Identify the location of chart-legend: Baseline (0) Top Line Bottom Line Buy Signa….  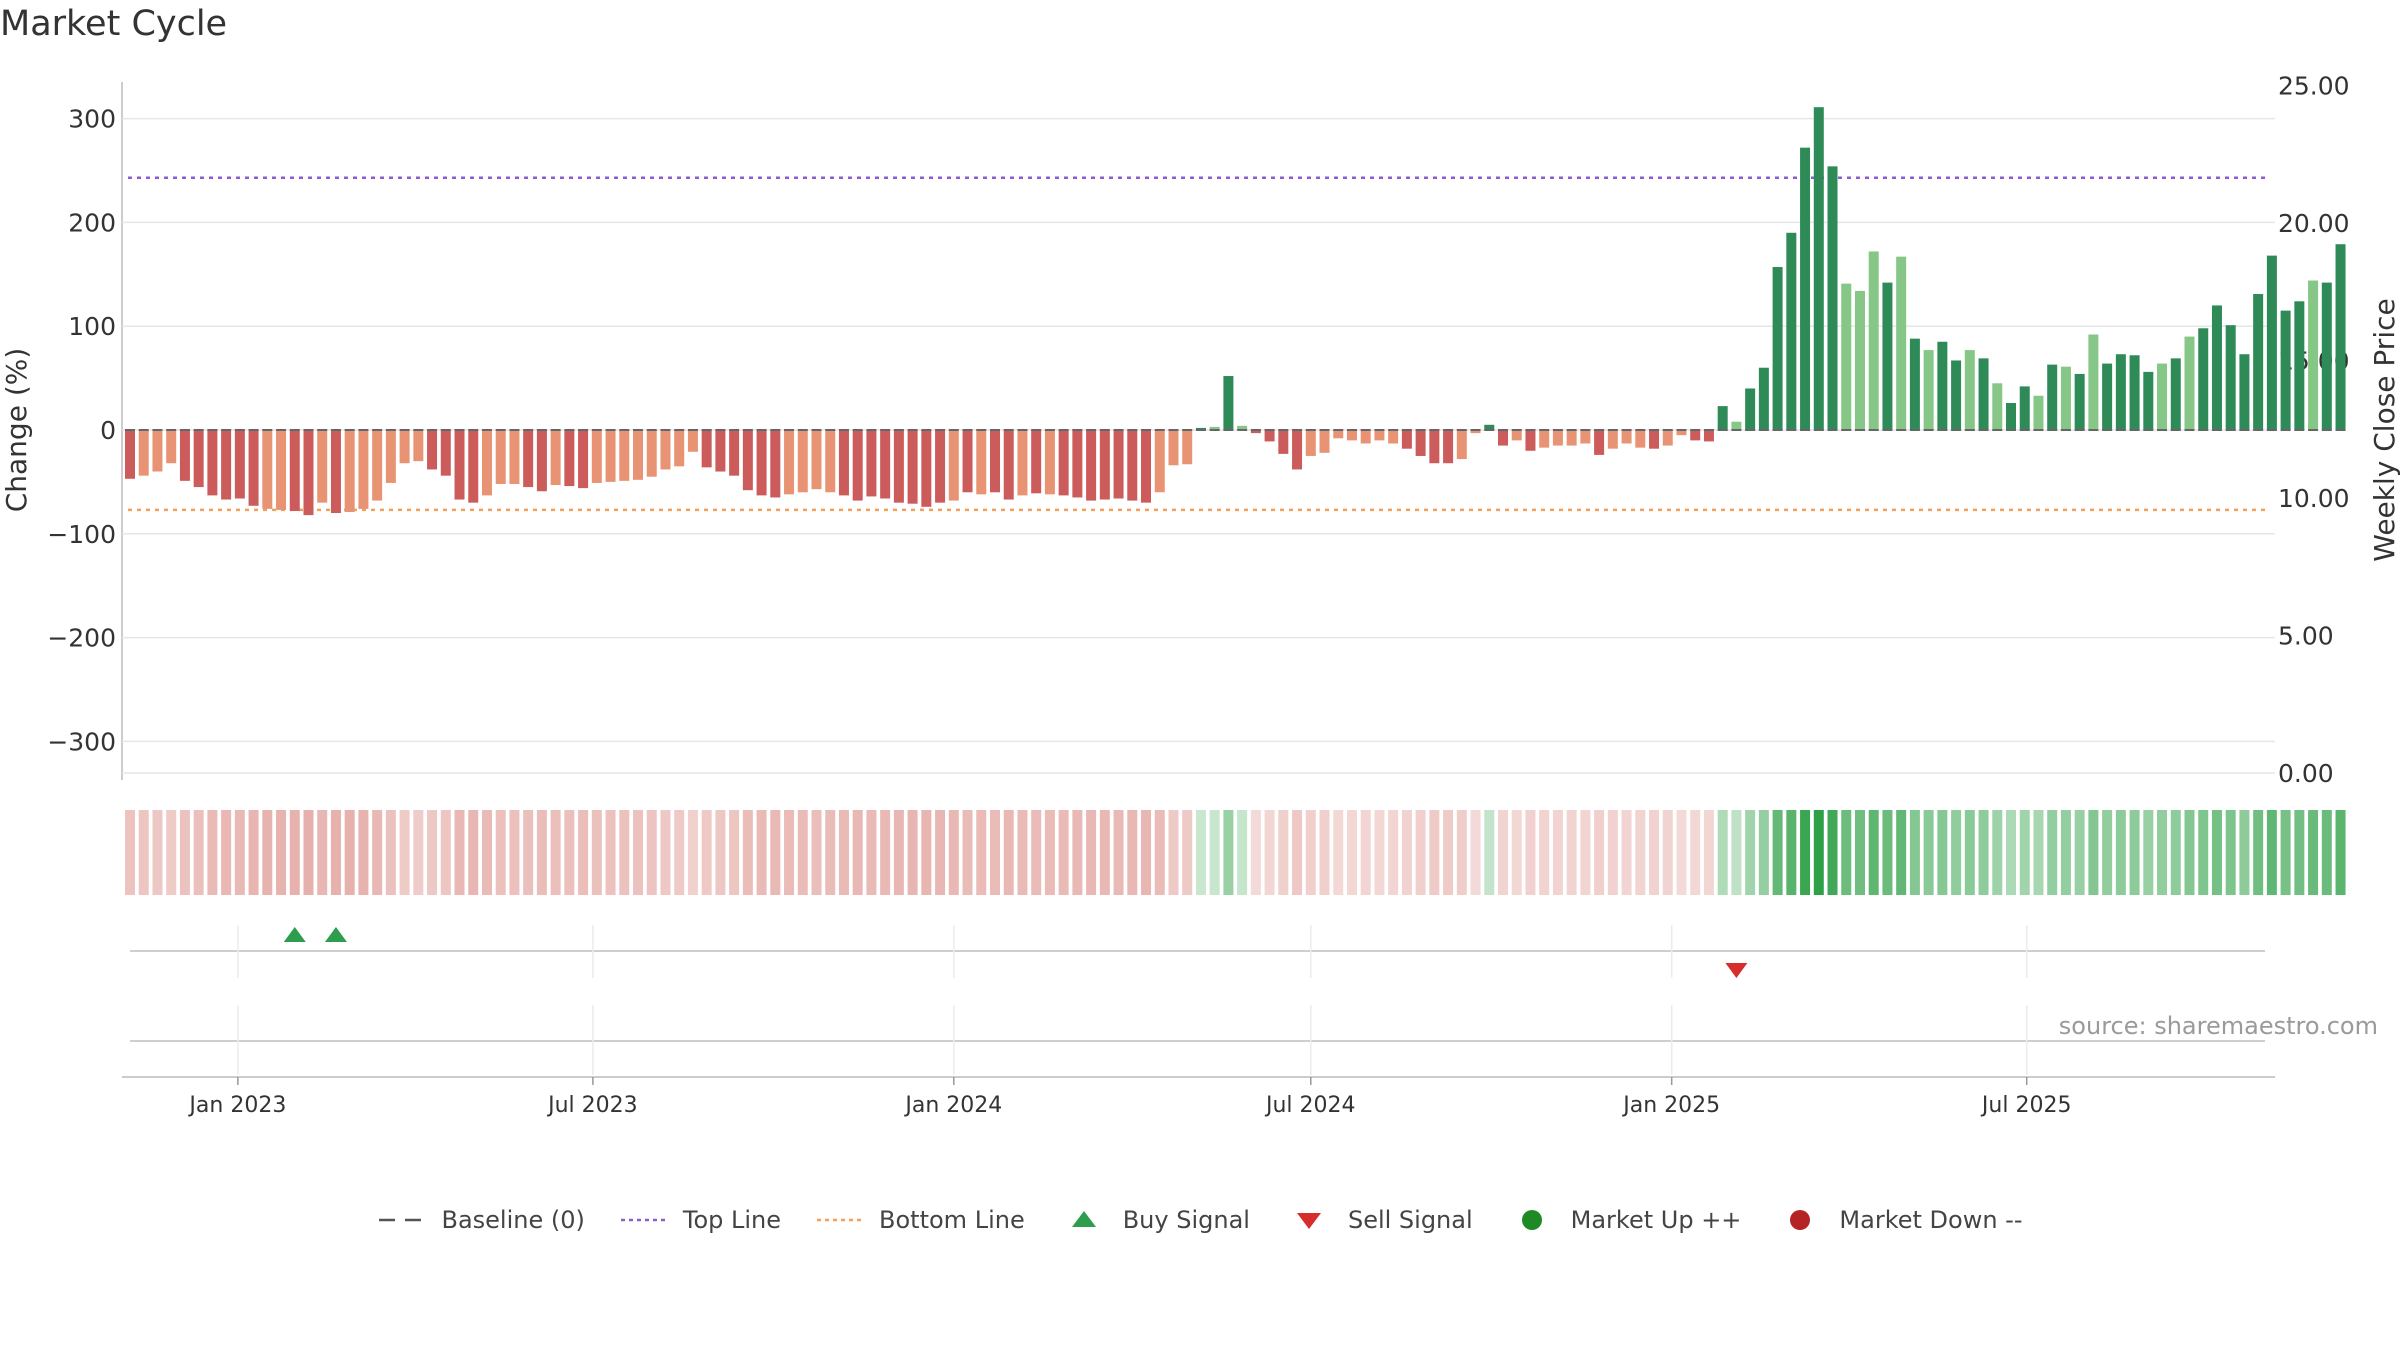
(1200, 1220).